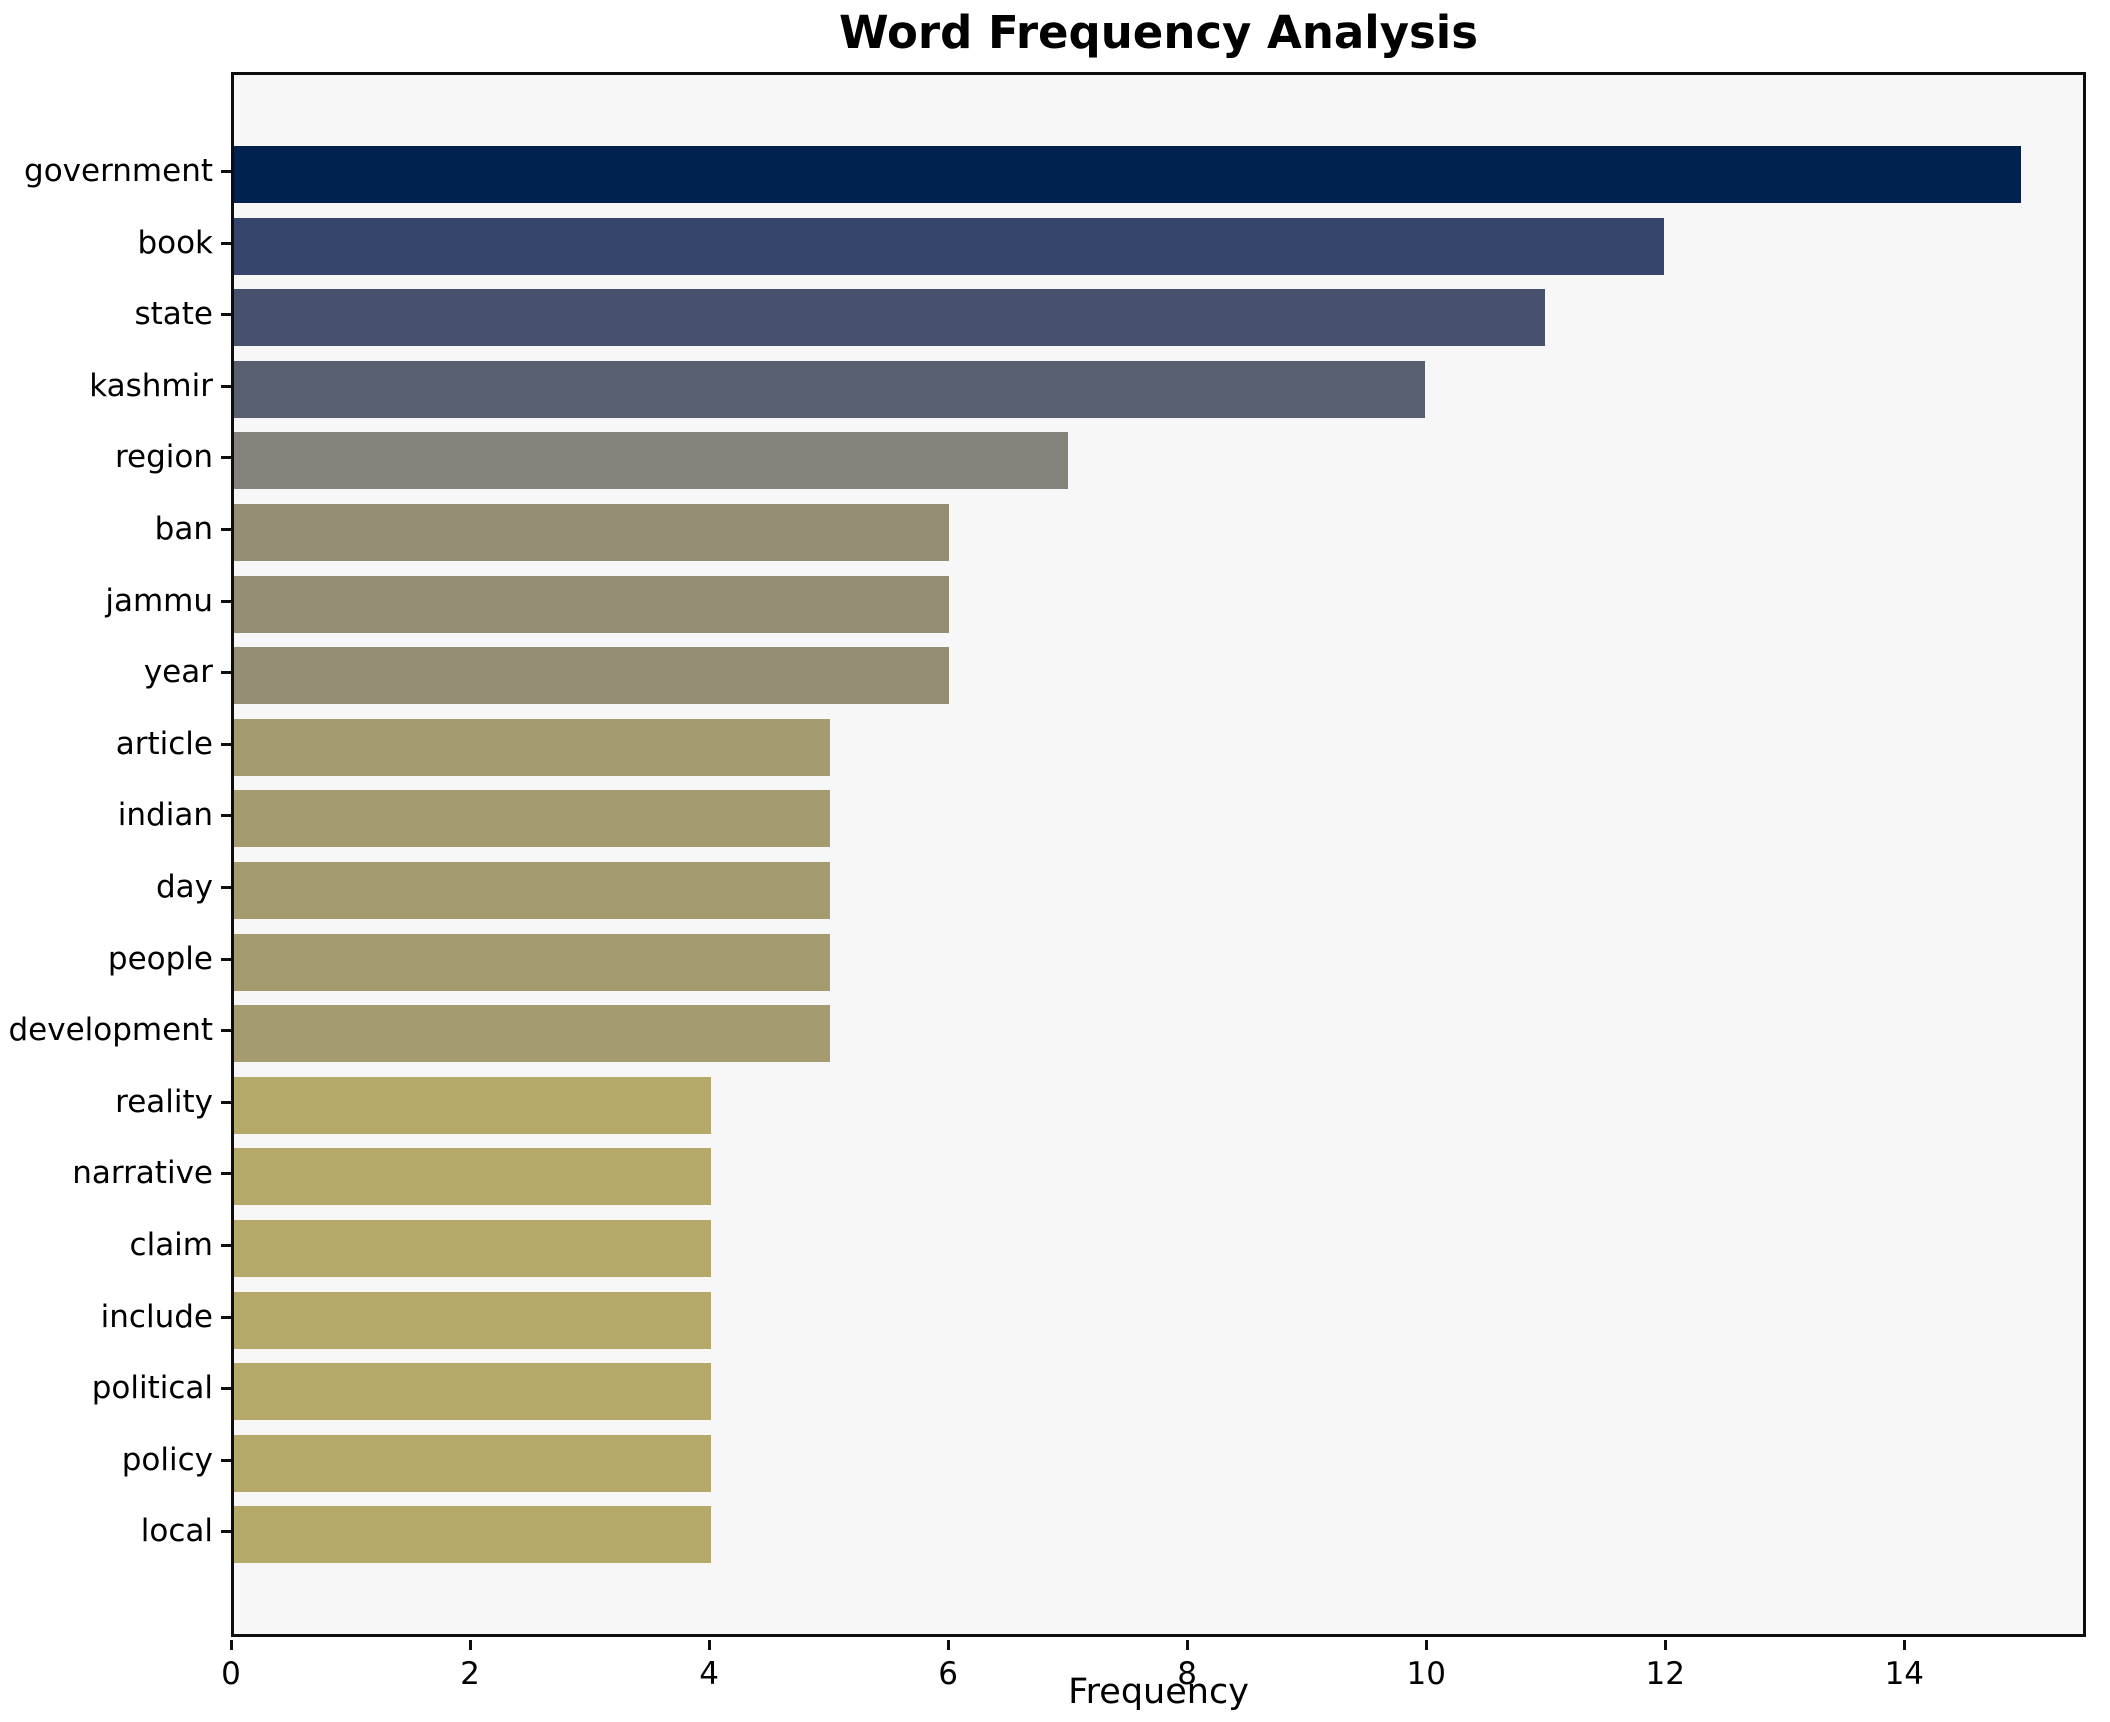  I want to click on y-label-reality: reality, so click(164, 1101).